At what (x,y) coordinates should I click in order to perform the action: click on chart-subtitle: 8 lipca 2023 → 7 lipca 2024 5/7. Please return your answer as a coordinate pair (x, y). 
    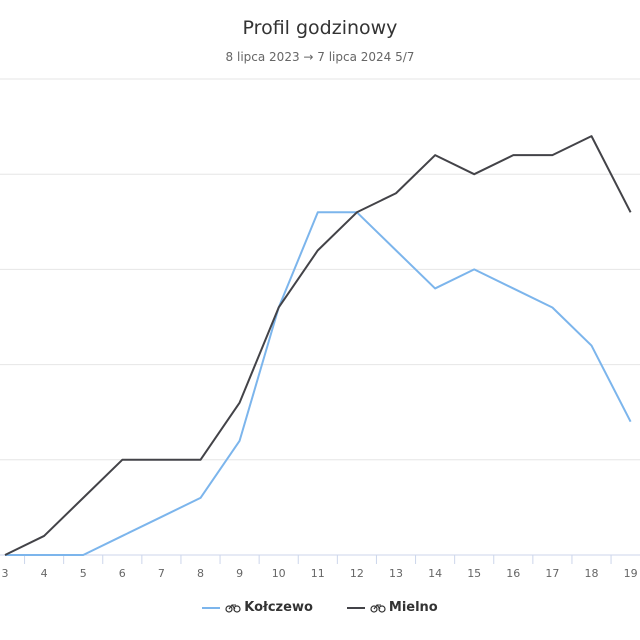
    Looking at the image, I should click on (320, 57).